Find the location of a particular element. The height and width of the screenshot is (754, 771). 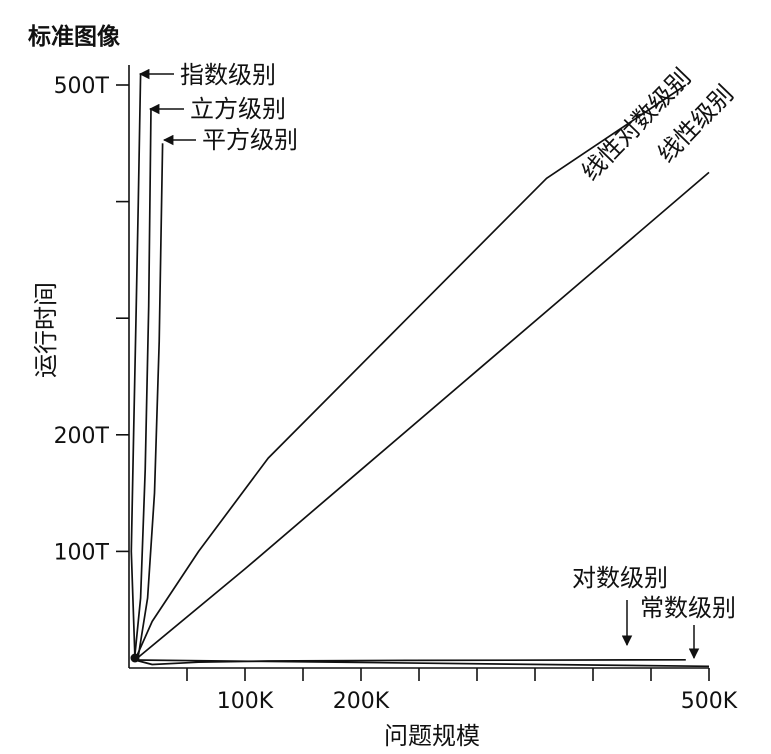

y-tick-label-4: 500T is located at coordinates (82, 86).